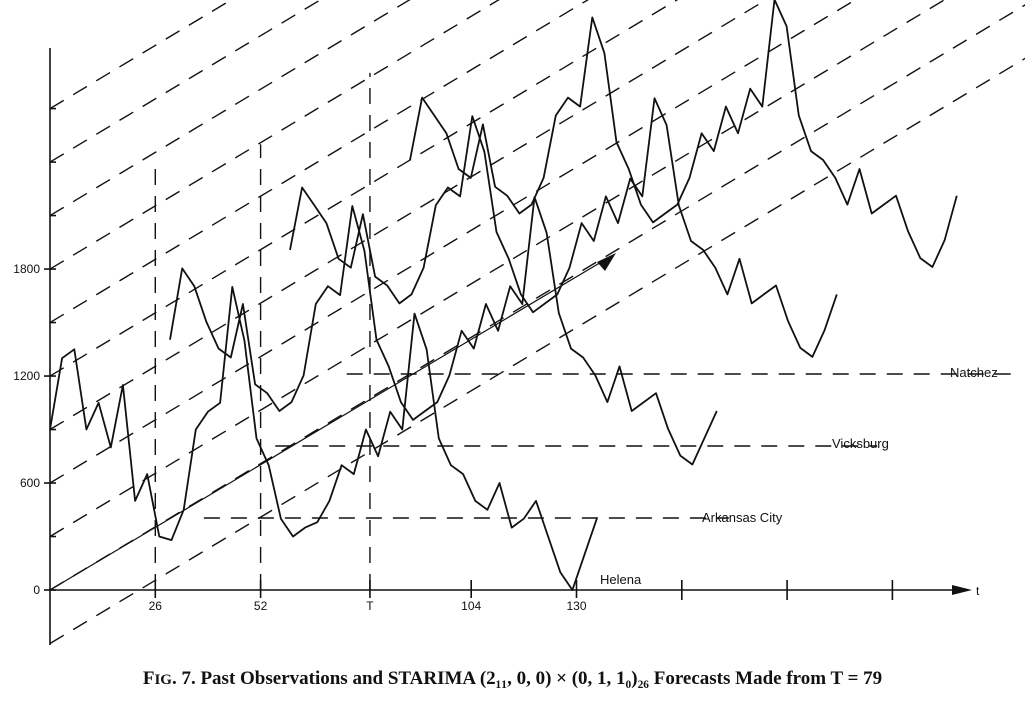 This screenshot has height=722, width=1025. I want to click on y-tick-label: 1200, so click(26, 376).